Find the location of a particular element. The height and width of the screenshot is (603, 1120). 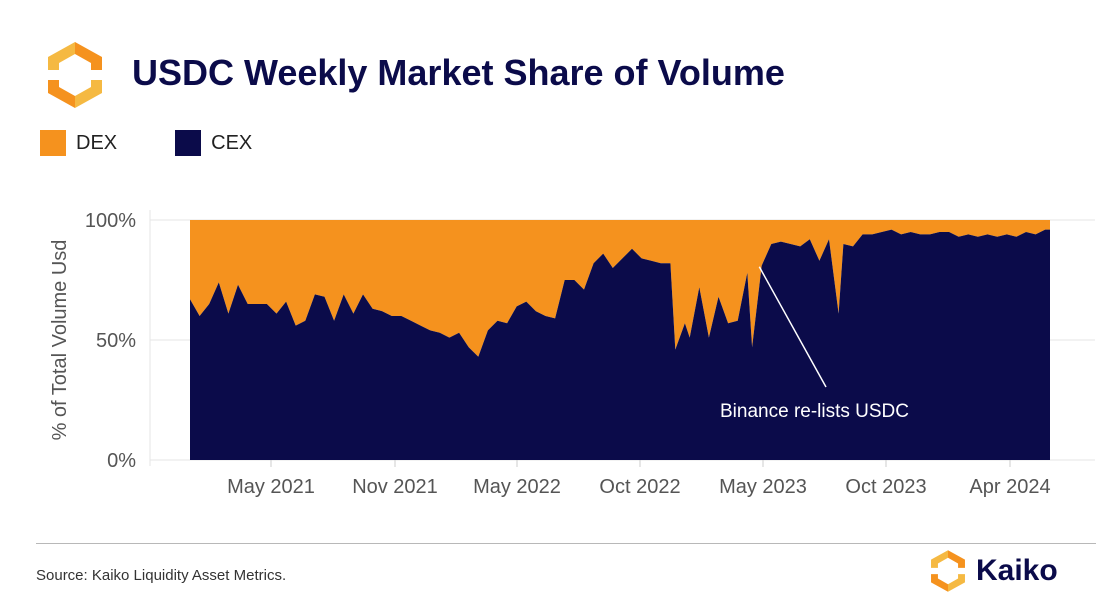

x-tick-label: May 2022 is located at coordinates (517, 487).